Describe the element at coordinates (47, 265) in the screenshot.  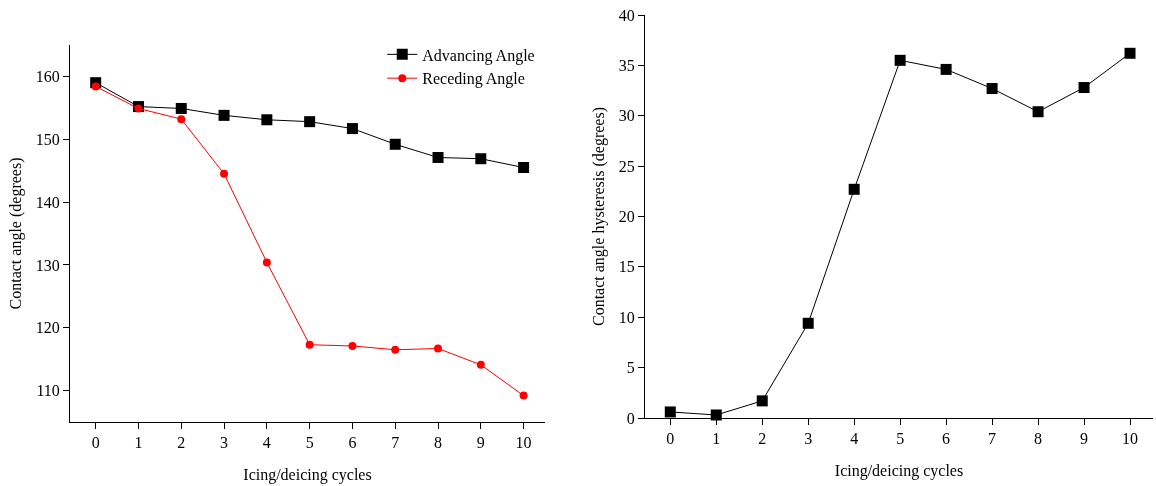
I see `y-tick-label: 130` at that location.